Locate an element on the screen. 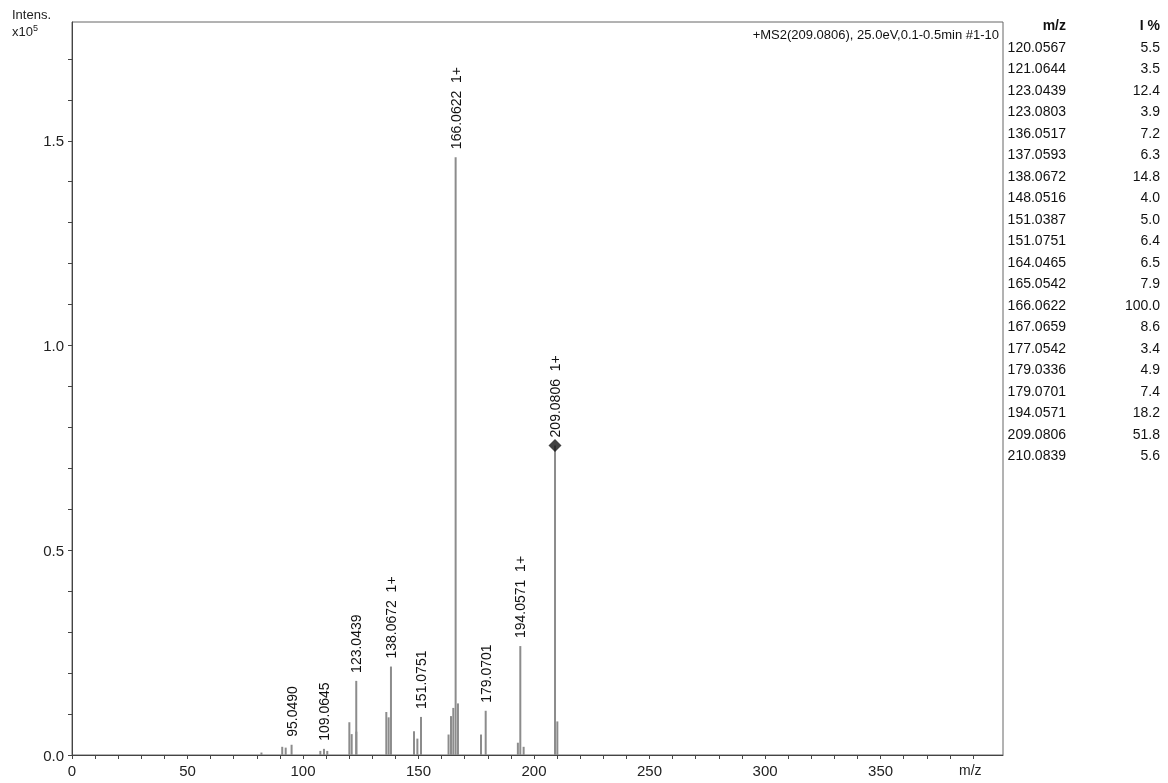 The image size is (1168, 783). text: 194.0571 is located at coordinates (1037, 412).